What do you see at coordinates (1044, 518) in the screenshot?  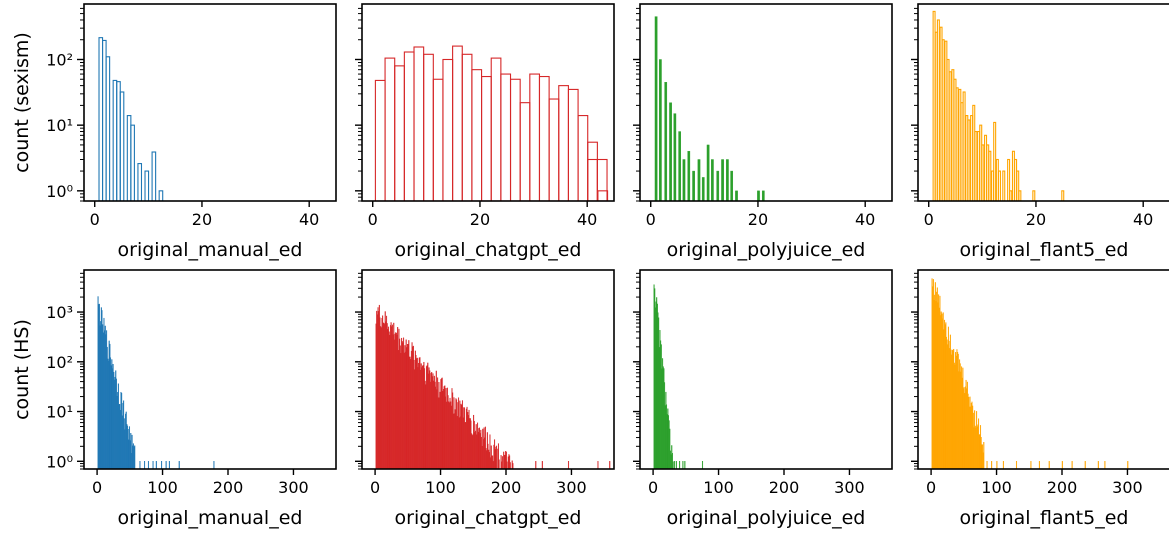 I see `x-axis-label: original_flant5_ed` at bounding box center [1044, 518].